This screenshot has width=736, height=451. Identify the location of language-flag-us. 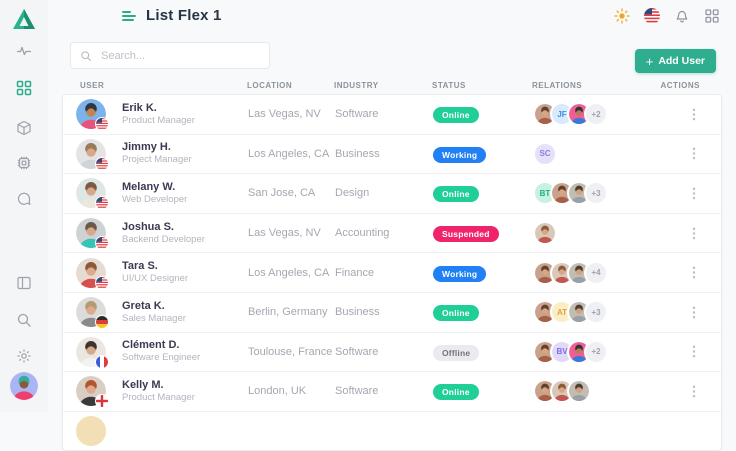
(652, 16).